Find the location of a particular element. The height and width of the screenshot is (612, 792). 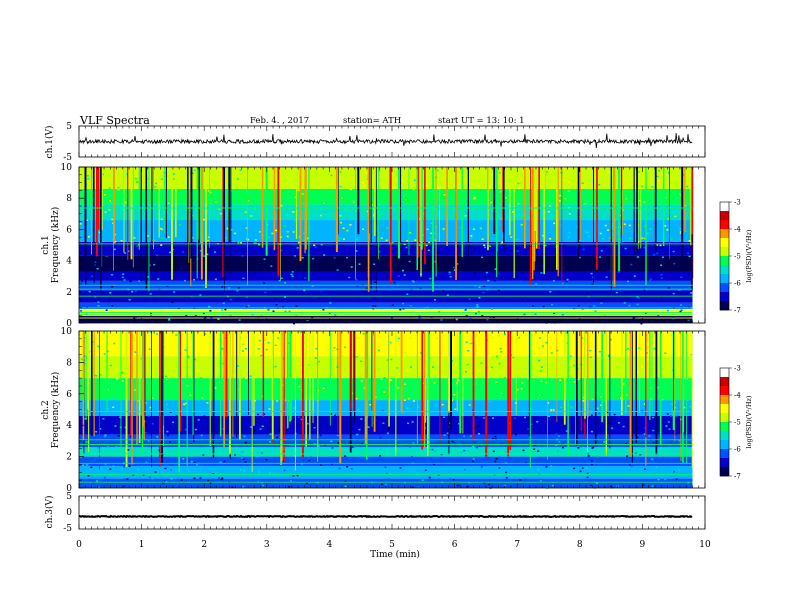

ch1-waveform-panel: 5 -5 ch.1(V) is located at coordinates (375, 142).